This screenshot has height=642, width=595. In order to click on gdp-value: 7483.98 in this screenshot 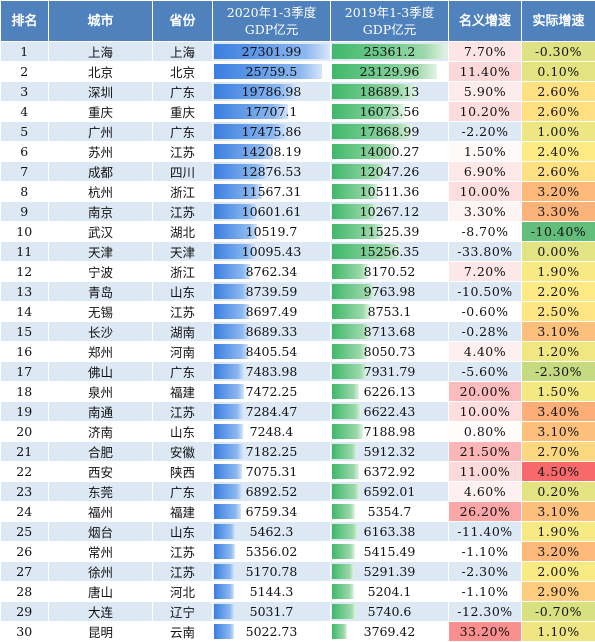, I will do `click(272, 371)`.